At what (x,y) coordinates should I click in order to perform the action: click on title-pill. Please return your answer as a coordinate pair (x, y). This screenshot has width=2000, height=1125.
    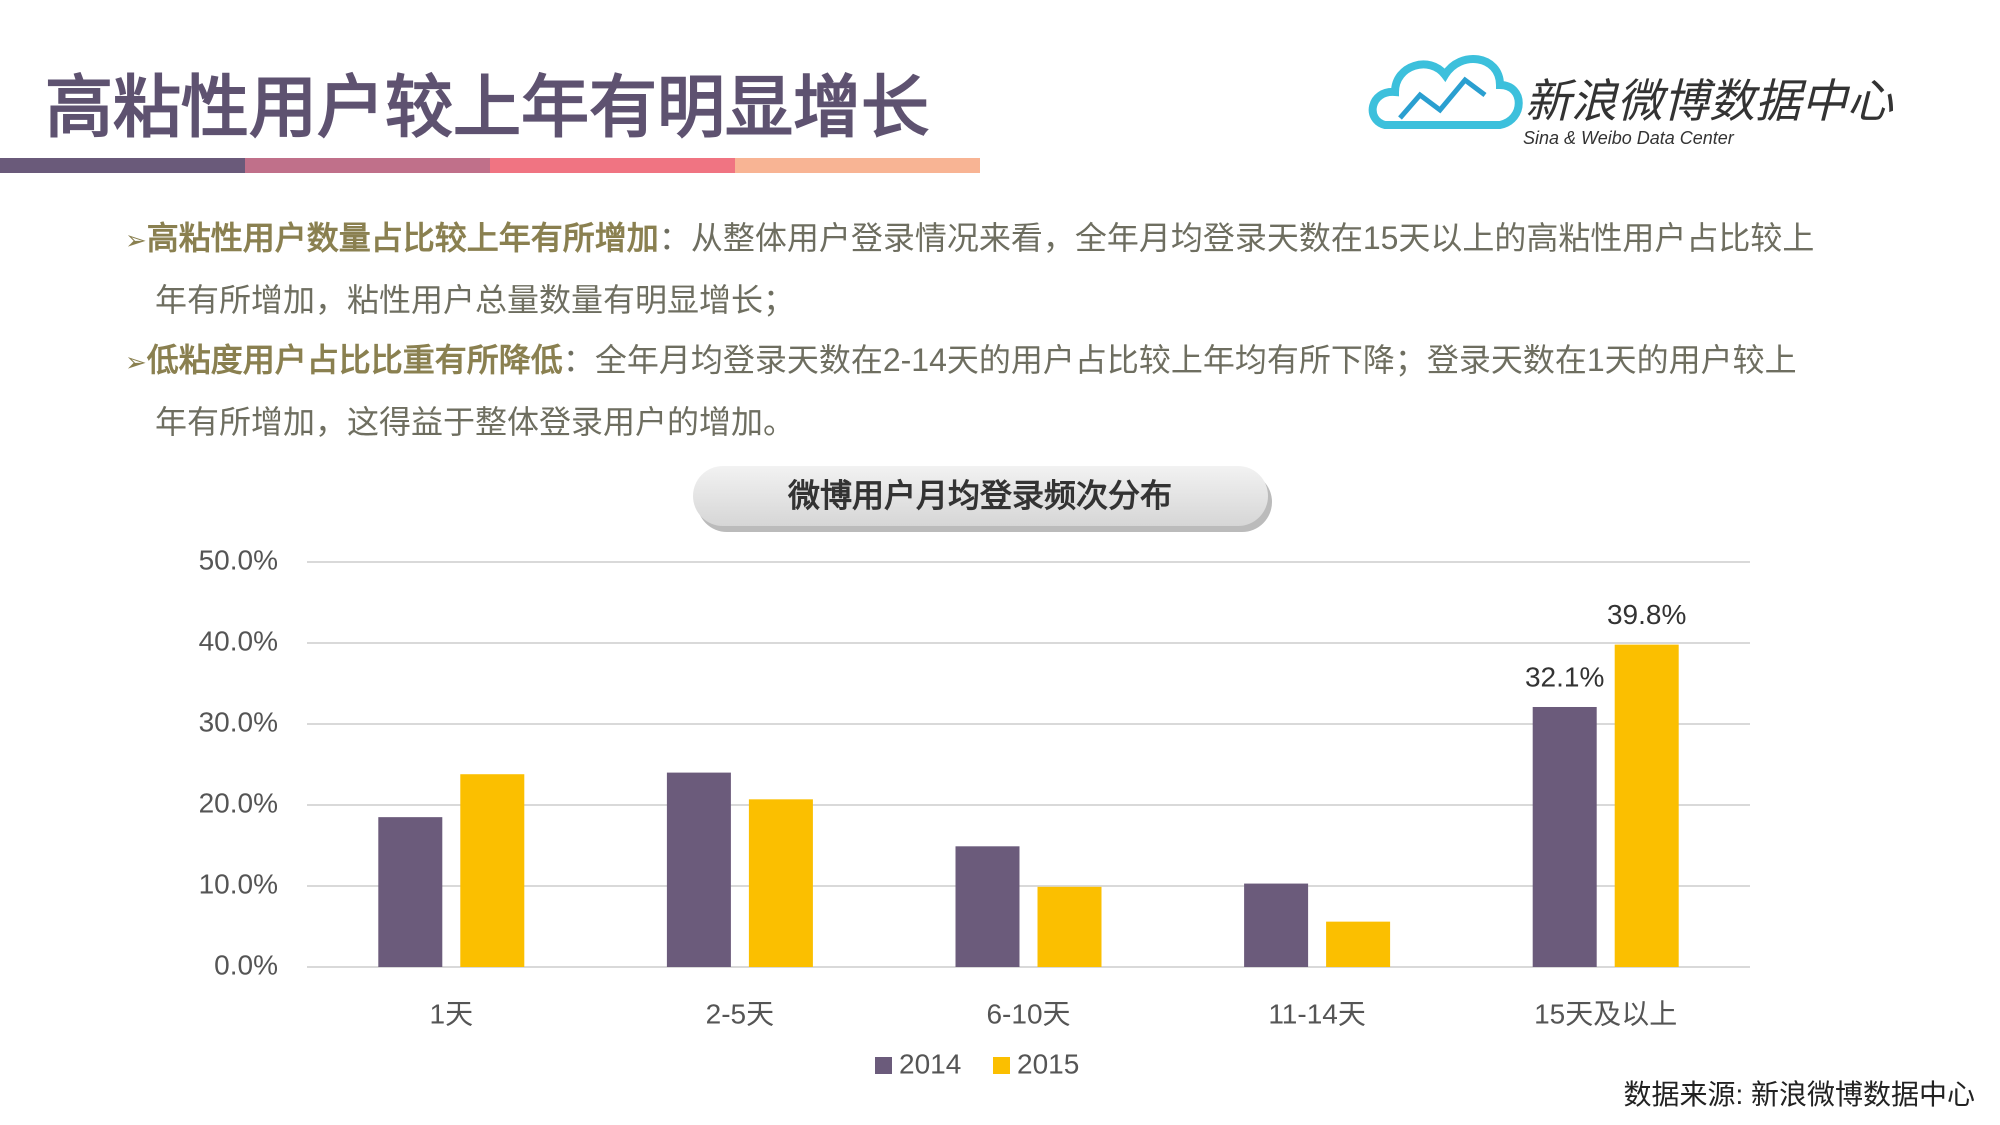
    Looking at the image, I should click on (980, 496).